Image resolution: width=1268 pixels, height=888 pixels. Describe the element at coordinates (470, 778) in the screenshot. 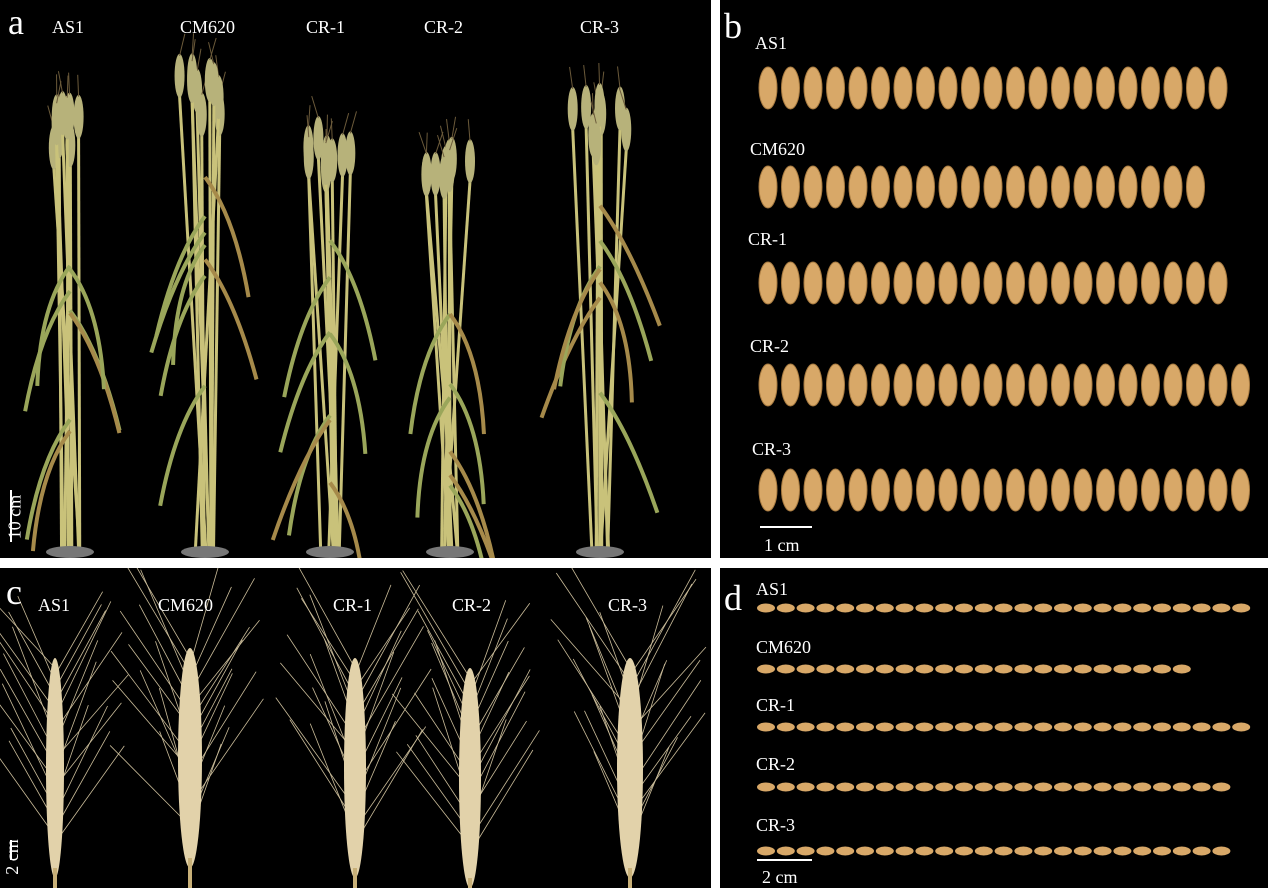

I see `spike-body` at that location.